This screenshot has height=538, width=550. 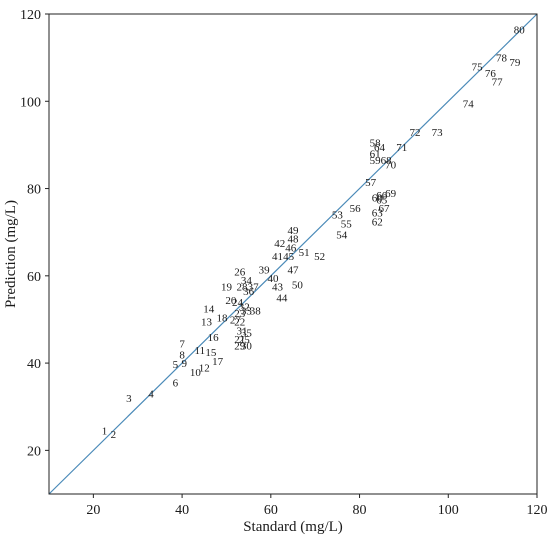 I want to click on data-point-23: 23, so click(x=240, y=314).